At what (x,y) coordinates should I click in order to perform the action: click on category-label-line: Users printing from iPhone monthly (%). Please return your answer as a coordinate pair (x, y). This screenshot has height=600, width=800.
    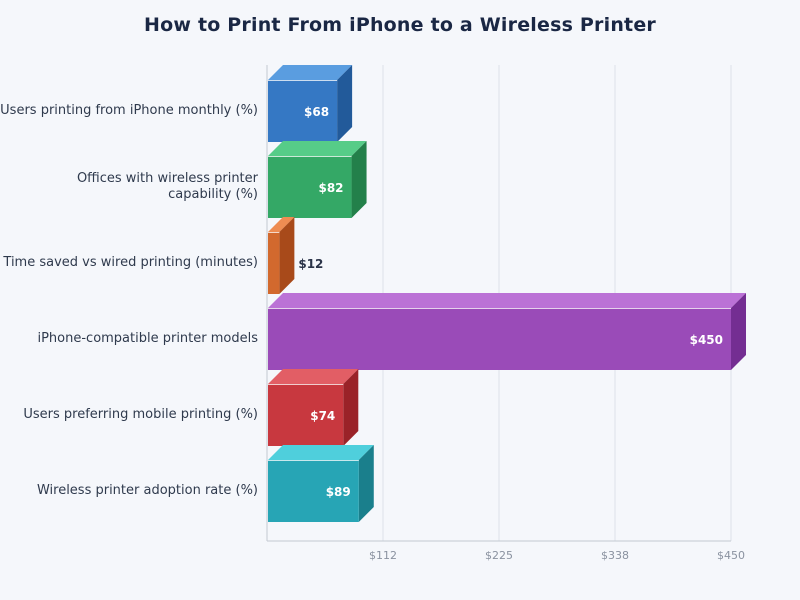
    Looking at the image, I should click on (129, 110).